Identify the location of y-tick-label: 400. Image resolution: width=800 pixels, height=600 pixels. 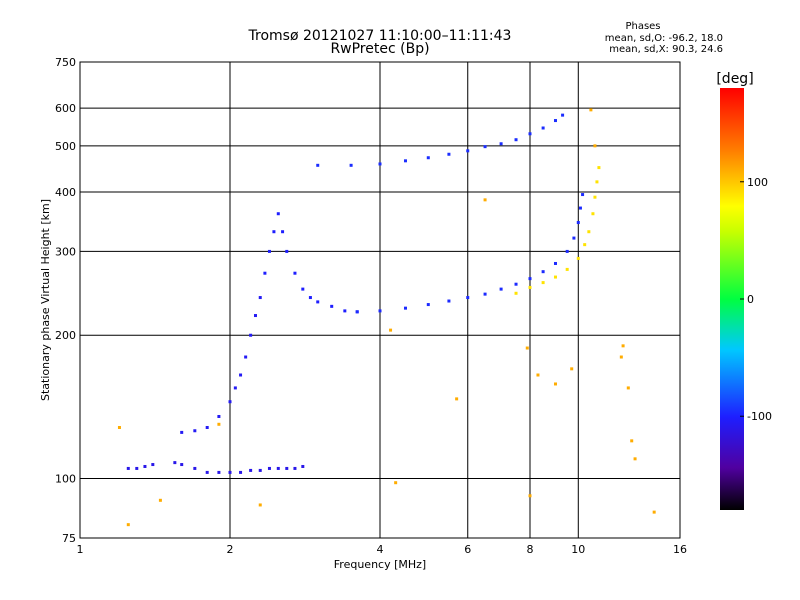
(65, 192).